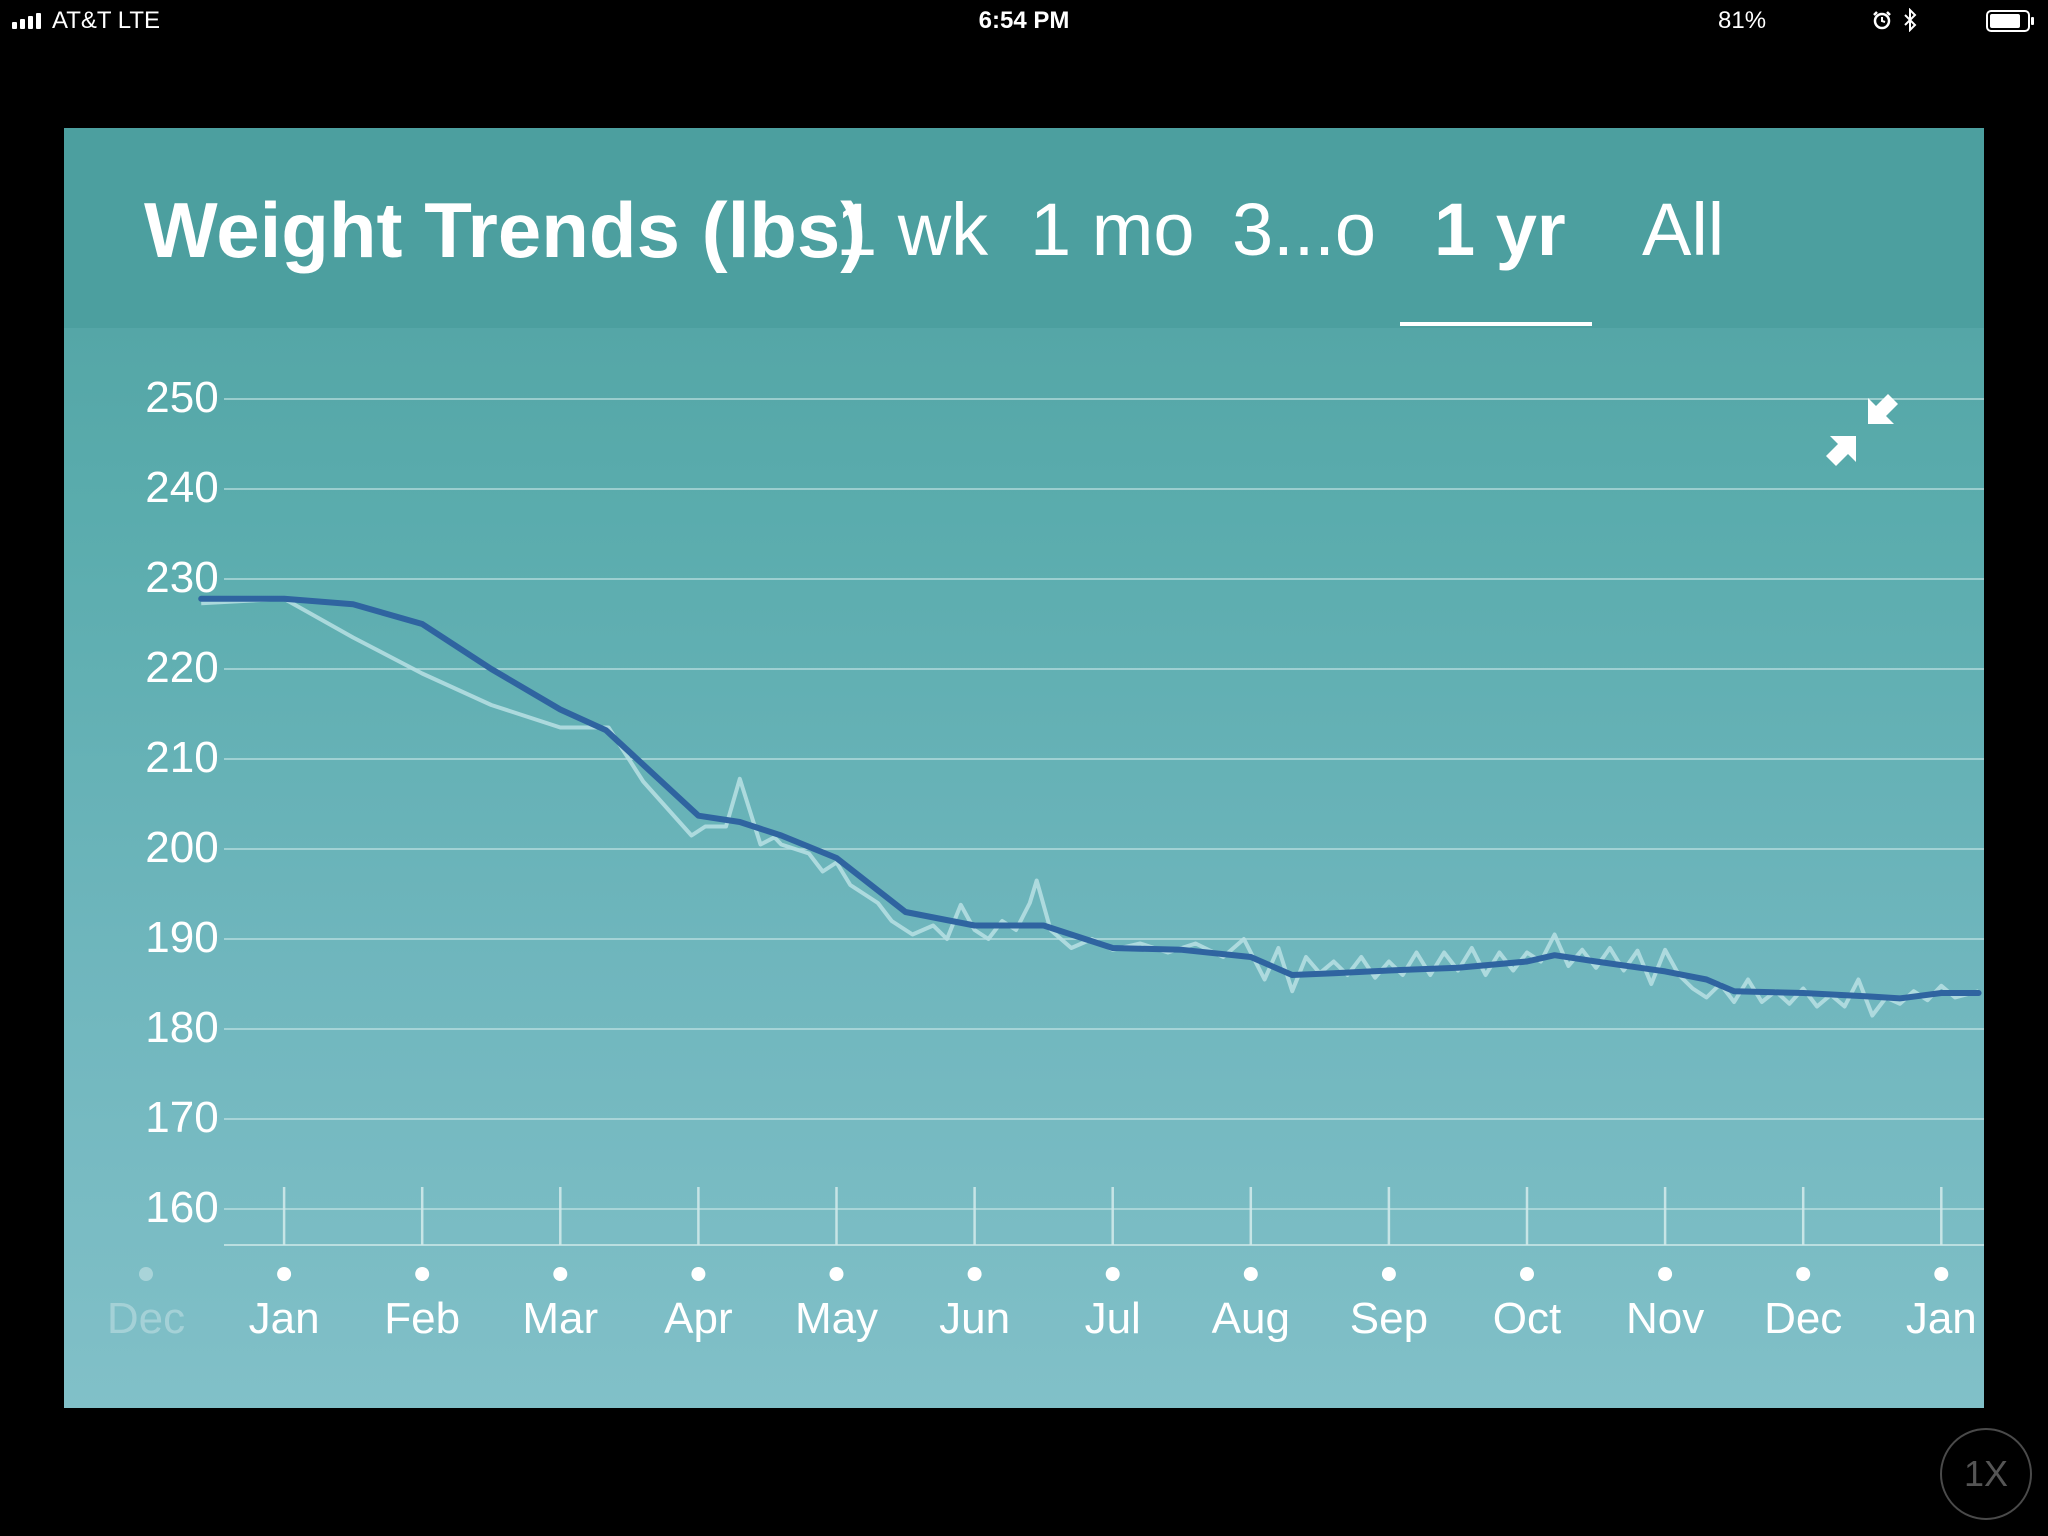  Describe the element at coordinates (1527, 1318) in the screenshot. I see `x-tick-label: Oct` at that location.